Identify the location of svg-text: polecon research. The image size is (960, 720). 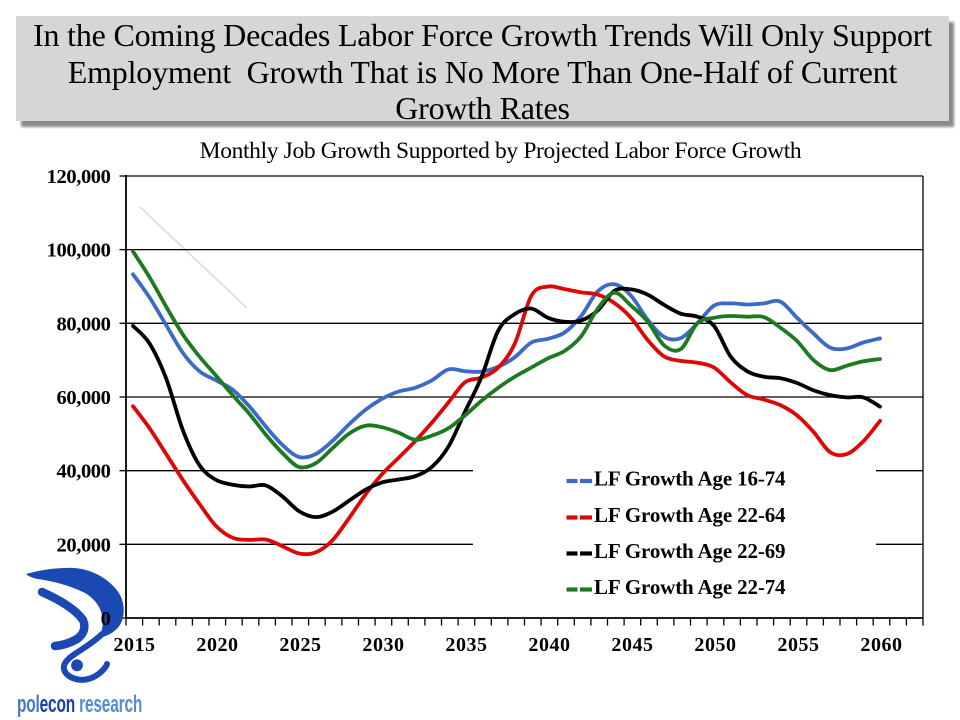
(79, 703).